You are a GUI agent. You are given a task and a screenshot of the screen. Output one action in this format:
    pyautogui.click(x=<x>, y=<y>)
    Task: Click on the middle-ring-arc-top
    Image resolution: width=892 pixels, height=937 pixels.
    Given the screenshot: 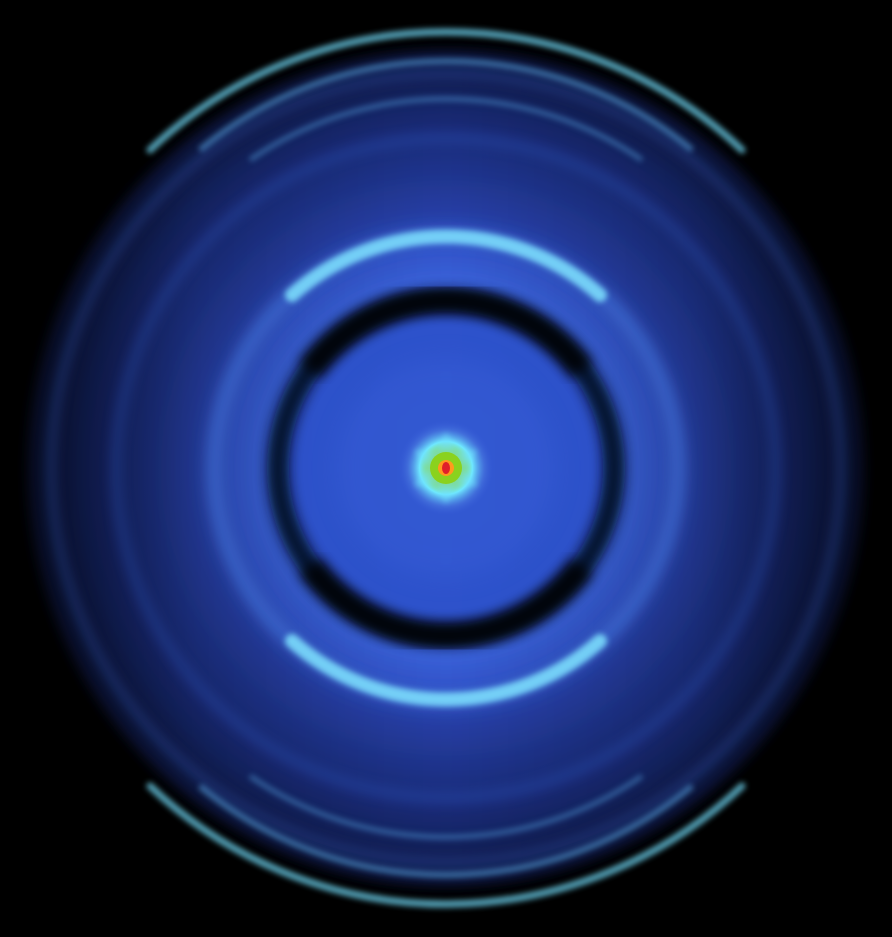 What is the action you would take?
    pyautogui.click(x=446, y=265)
    